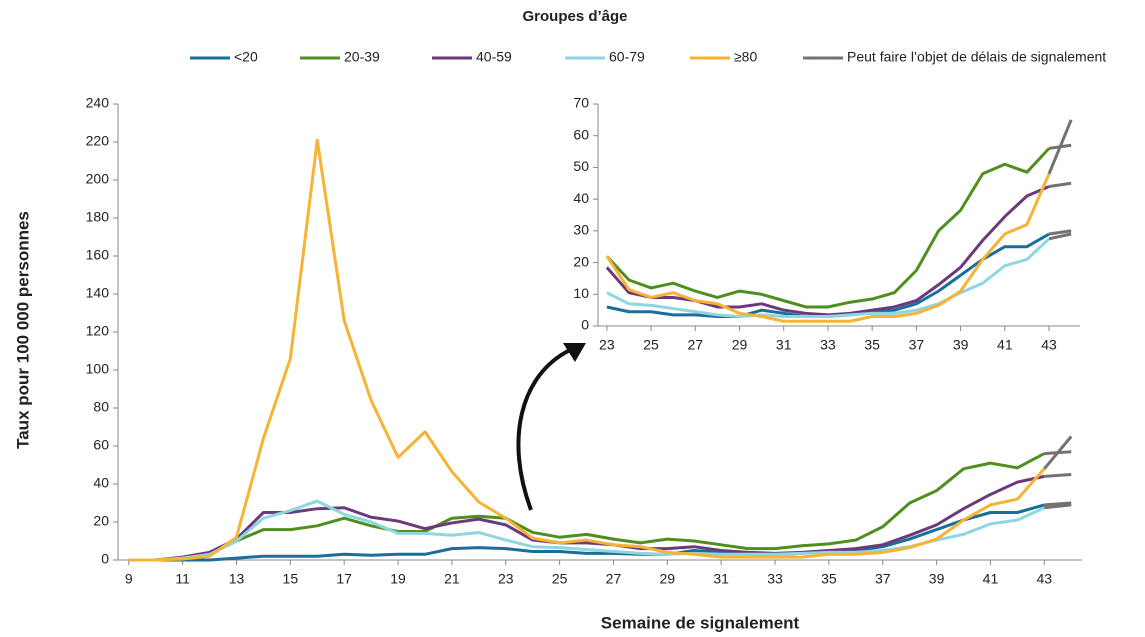  What do you see at coordinates (581, 103) in the screenshot?
I see `y-tick-label: 70` at bounding box center [581, 103].